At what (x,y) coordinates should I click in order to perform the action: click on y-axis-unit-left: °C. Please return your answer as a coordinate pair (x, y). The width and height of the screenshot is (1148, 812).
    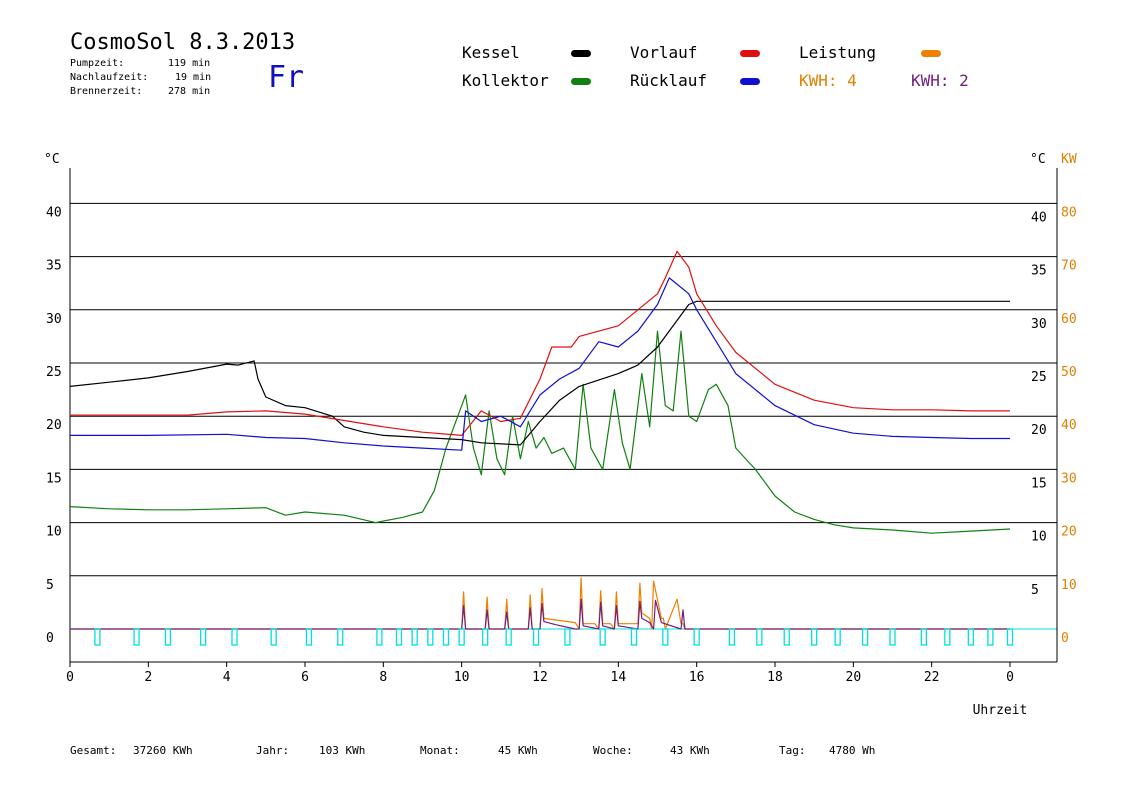
    Looking at the image, I should click on (52, 159).